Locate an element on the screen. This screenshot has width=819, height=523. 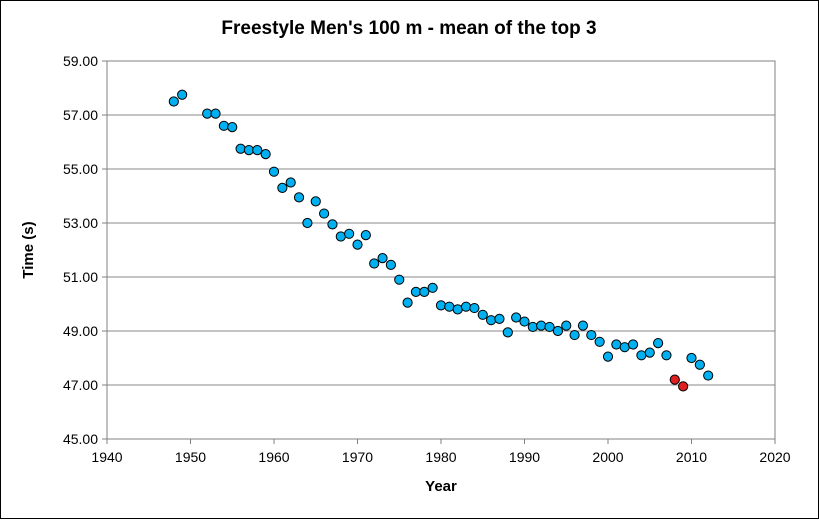
data-point-1958 is located at coordinates (257, 150).